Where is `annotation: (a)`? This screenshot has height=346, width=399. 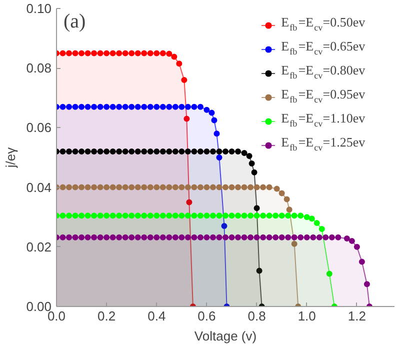 annotation: (a) is located at coordinates (75, 21).